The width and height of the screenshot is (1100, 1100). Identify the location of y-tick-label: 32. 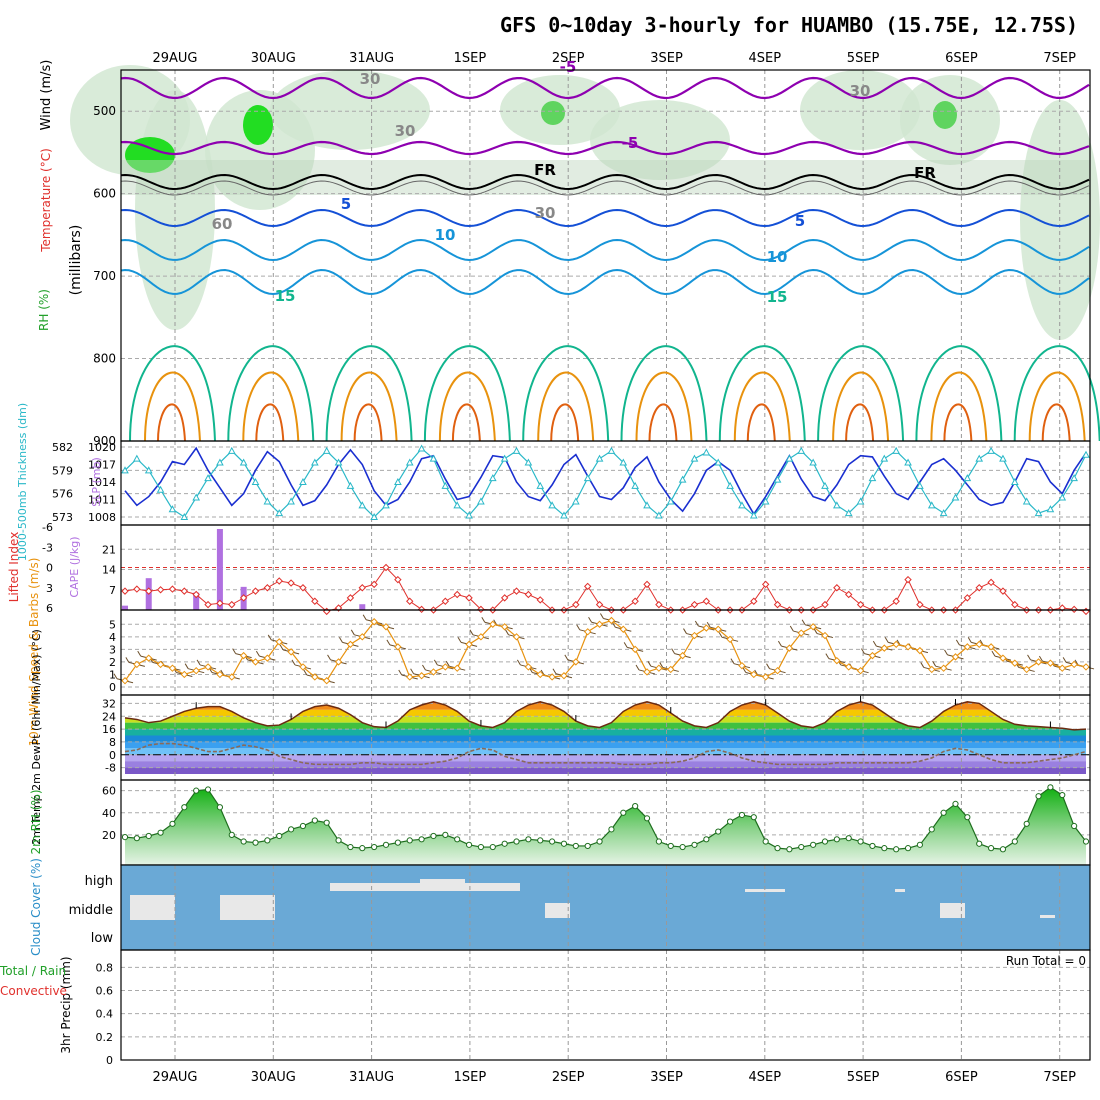
(109, 703).